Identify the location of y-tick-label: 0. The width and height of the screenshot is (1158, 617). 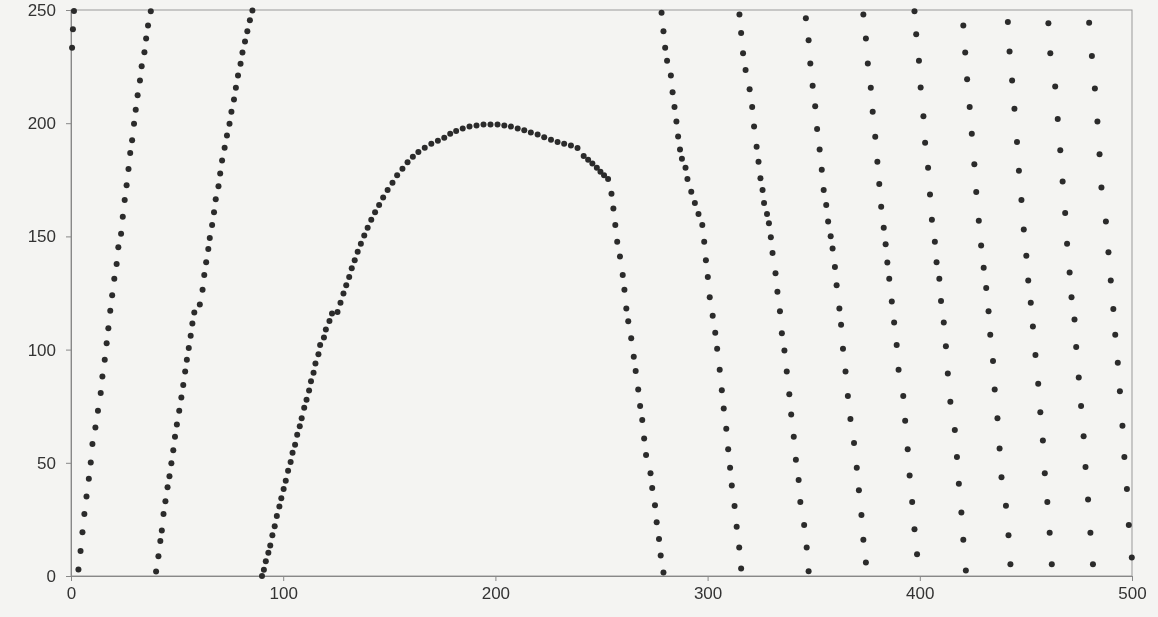
(51, 576).